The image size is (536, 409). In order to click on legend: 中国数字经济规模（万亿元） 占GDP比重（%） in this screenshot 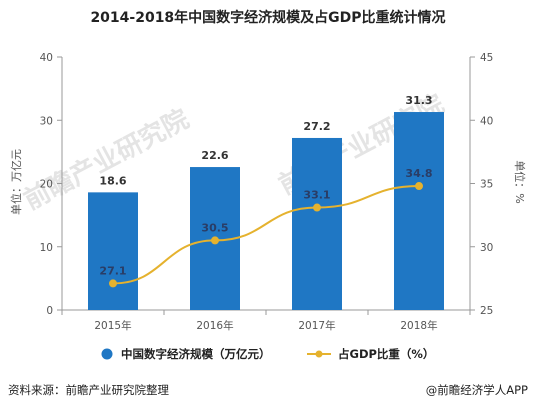, I will do `click(267, 354)`.